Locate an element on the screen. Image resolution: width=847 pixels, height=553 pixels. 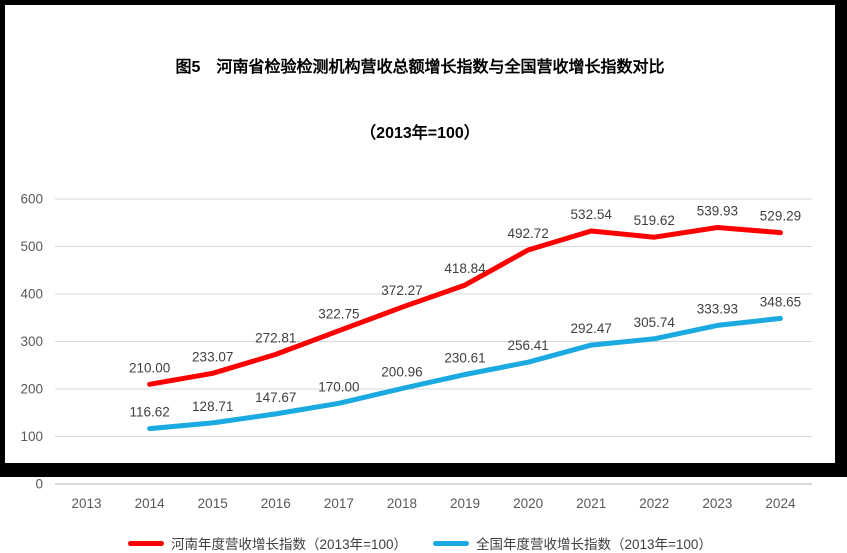
data-label-s1-2024: 348.65 is located at coordinates (780, 301).